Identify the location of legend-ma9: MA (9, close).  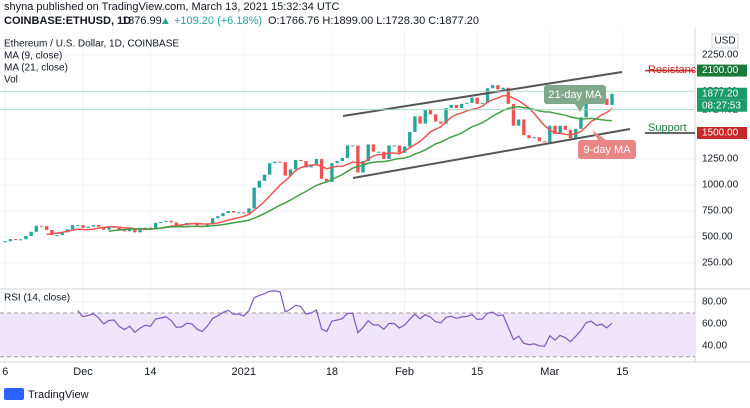
(33, 56).